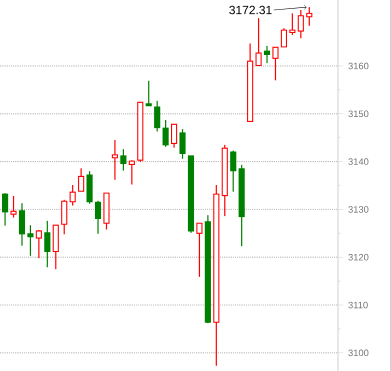 This screenshot has height=371, width=391. I want to click on y-tick-label: 3150, so click(358, 114).